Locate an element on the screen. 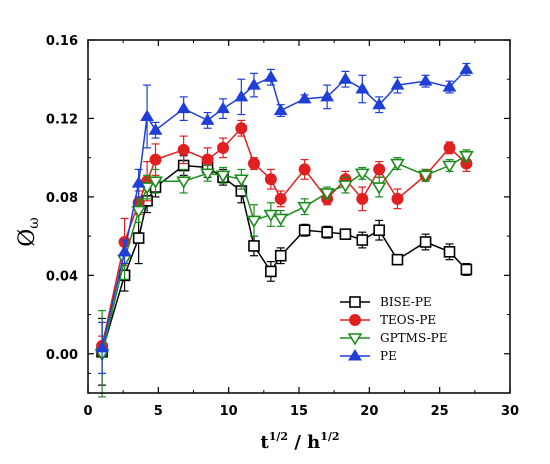  y-tick-label: 0.04 is located at coordinates (62, 276).